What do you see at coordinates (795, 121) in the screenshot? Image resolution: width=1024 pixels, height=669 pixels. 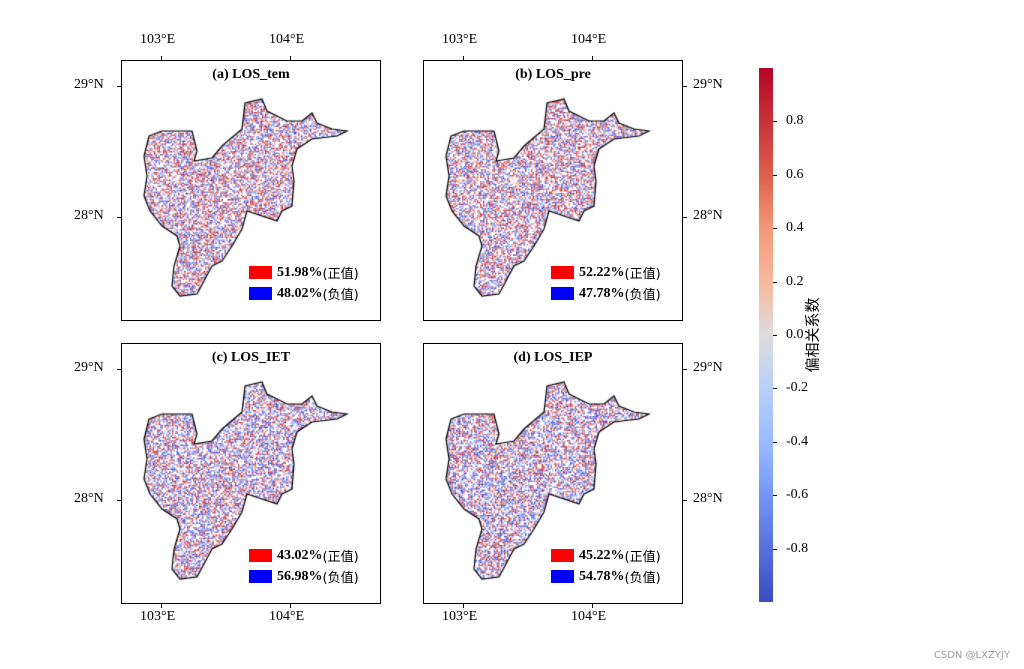 I see `colorbar-tick-label: 0.8` at bounding box center [795, 121].